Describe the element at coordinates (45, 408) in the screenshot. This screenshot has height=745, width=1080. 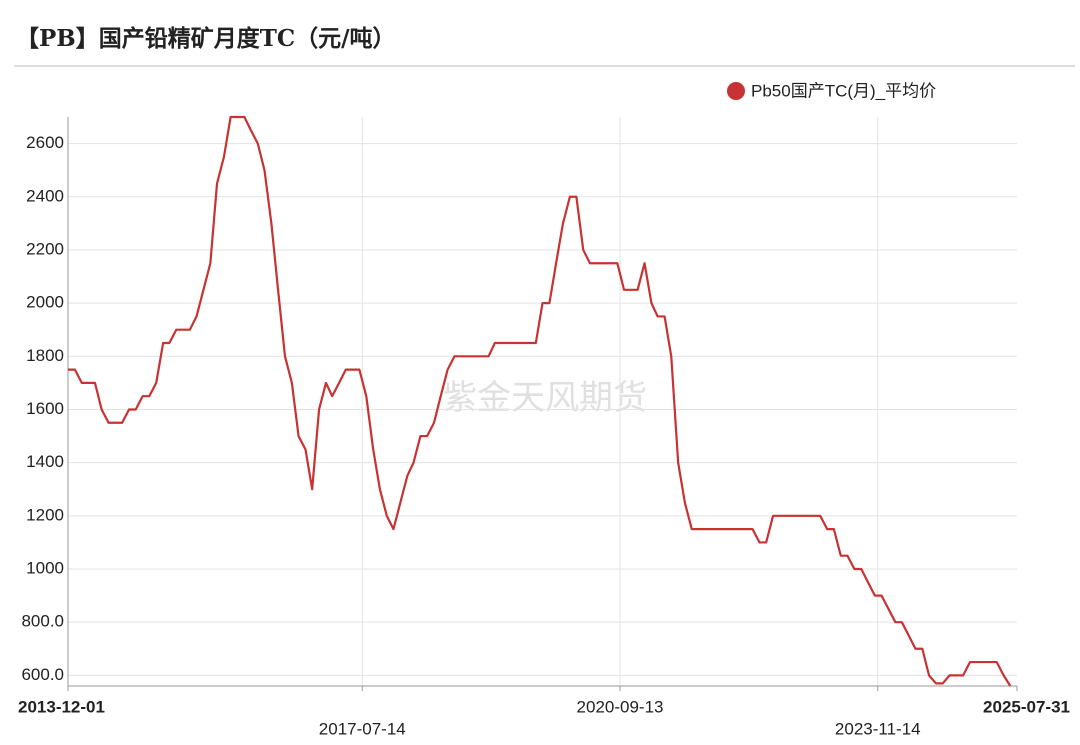
I see `y-tick-label: 1600` at that location.